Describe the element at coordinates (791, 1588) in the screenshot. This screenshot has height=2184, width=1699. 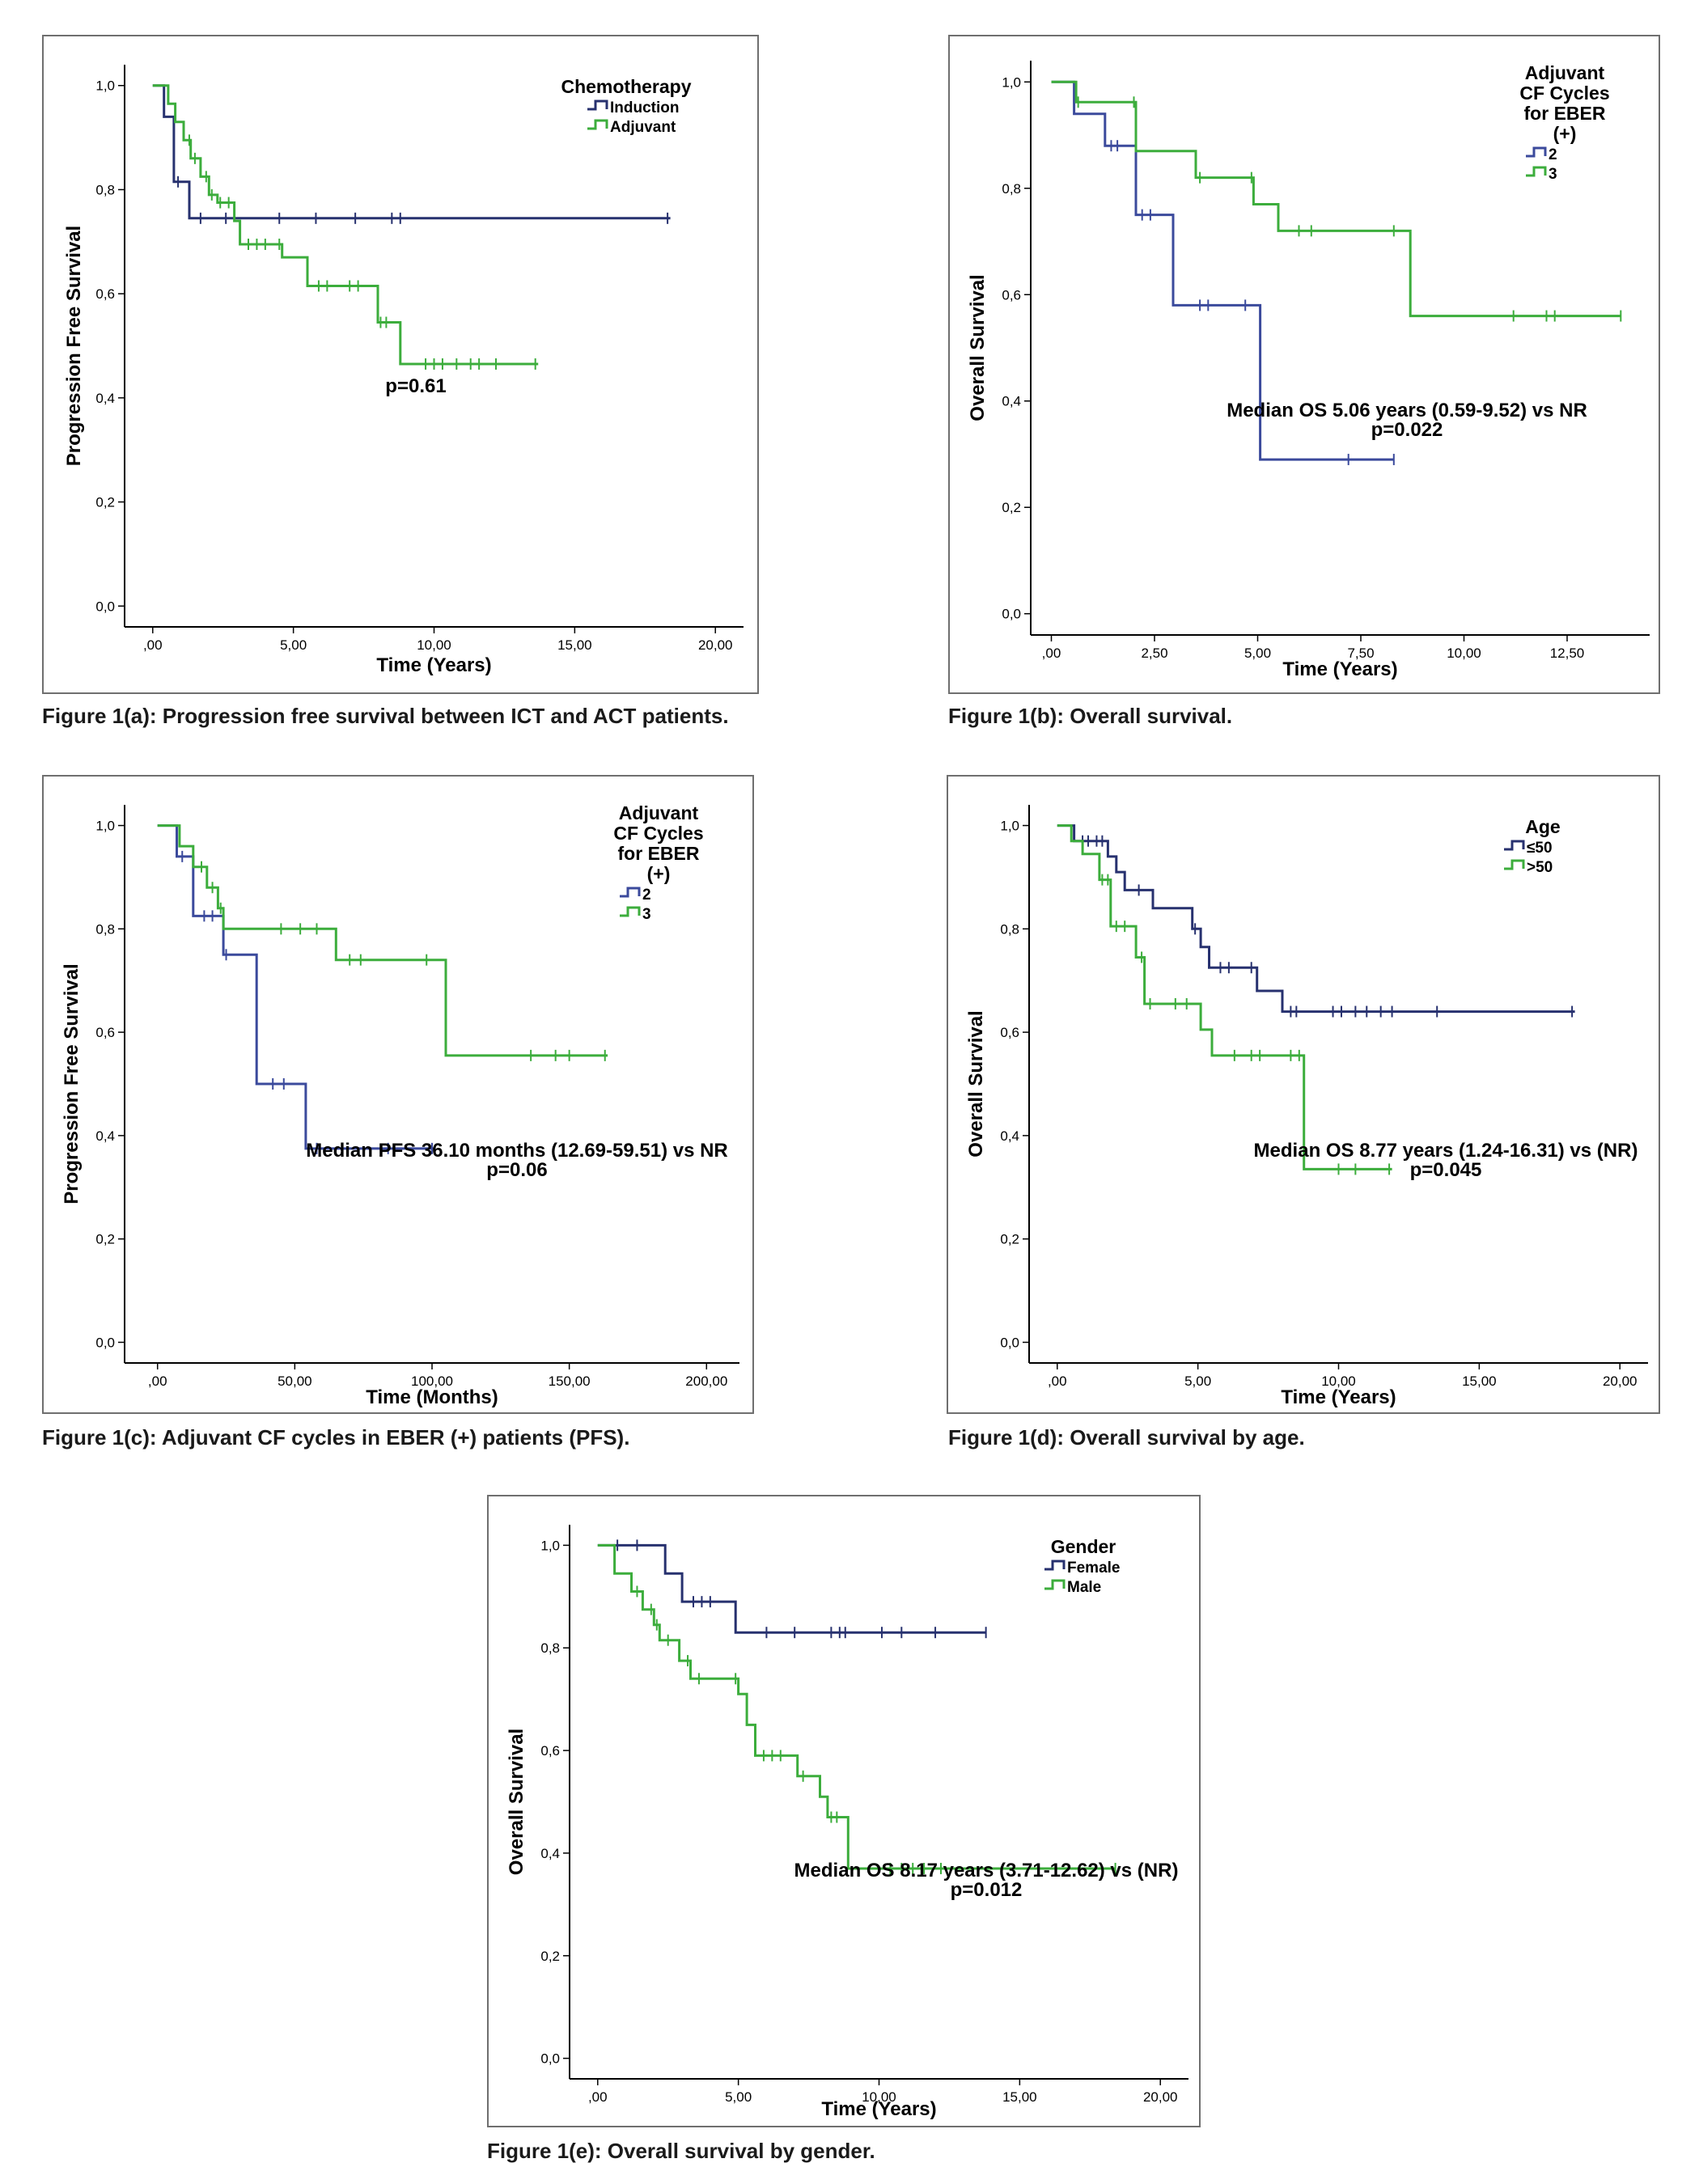
I see `series-line-Female` at that location.